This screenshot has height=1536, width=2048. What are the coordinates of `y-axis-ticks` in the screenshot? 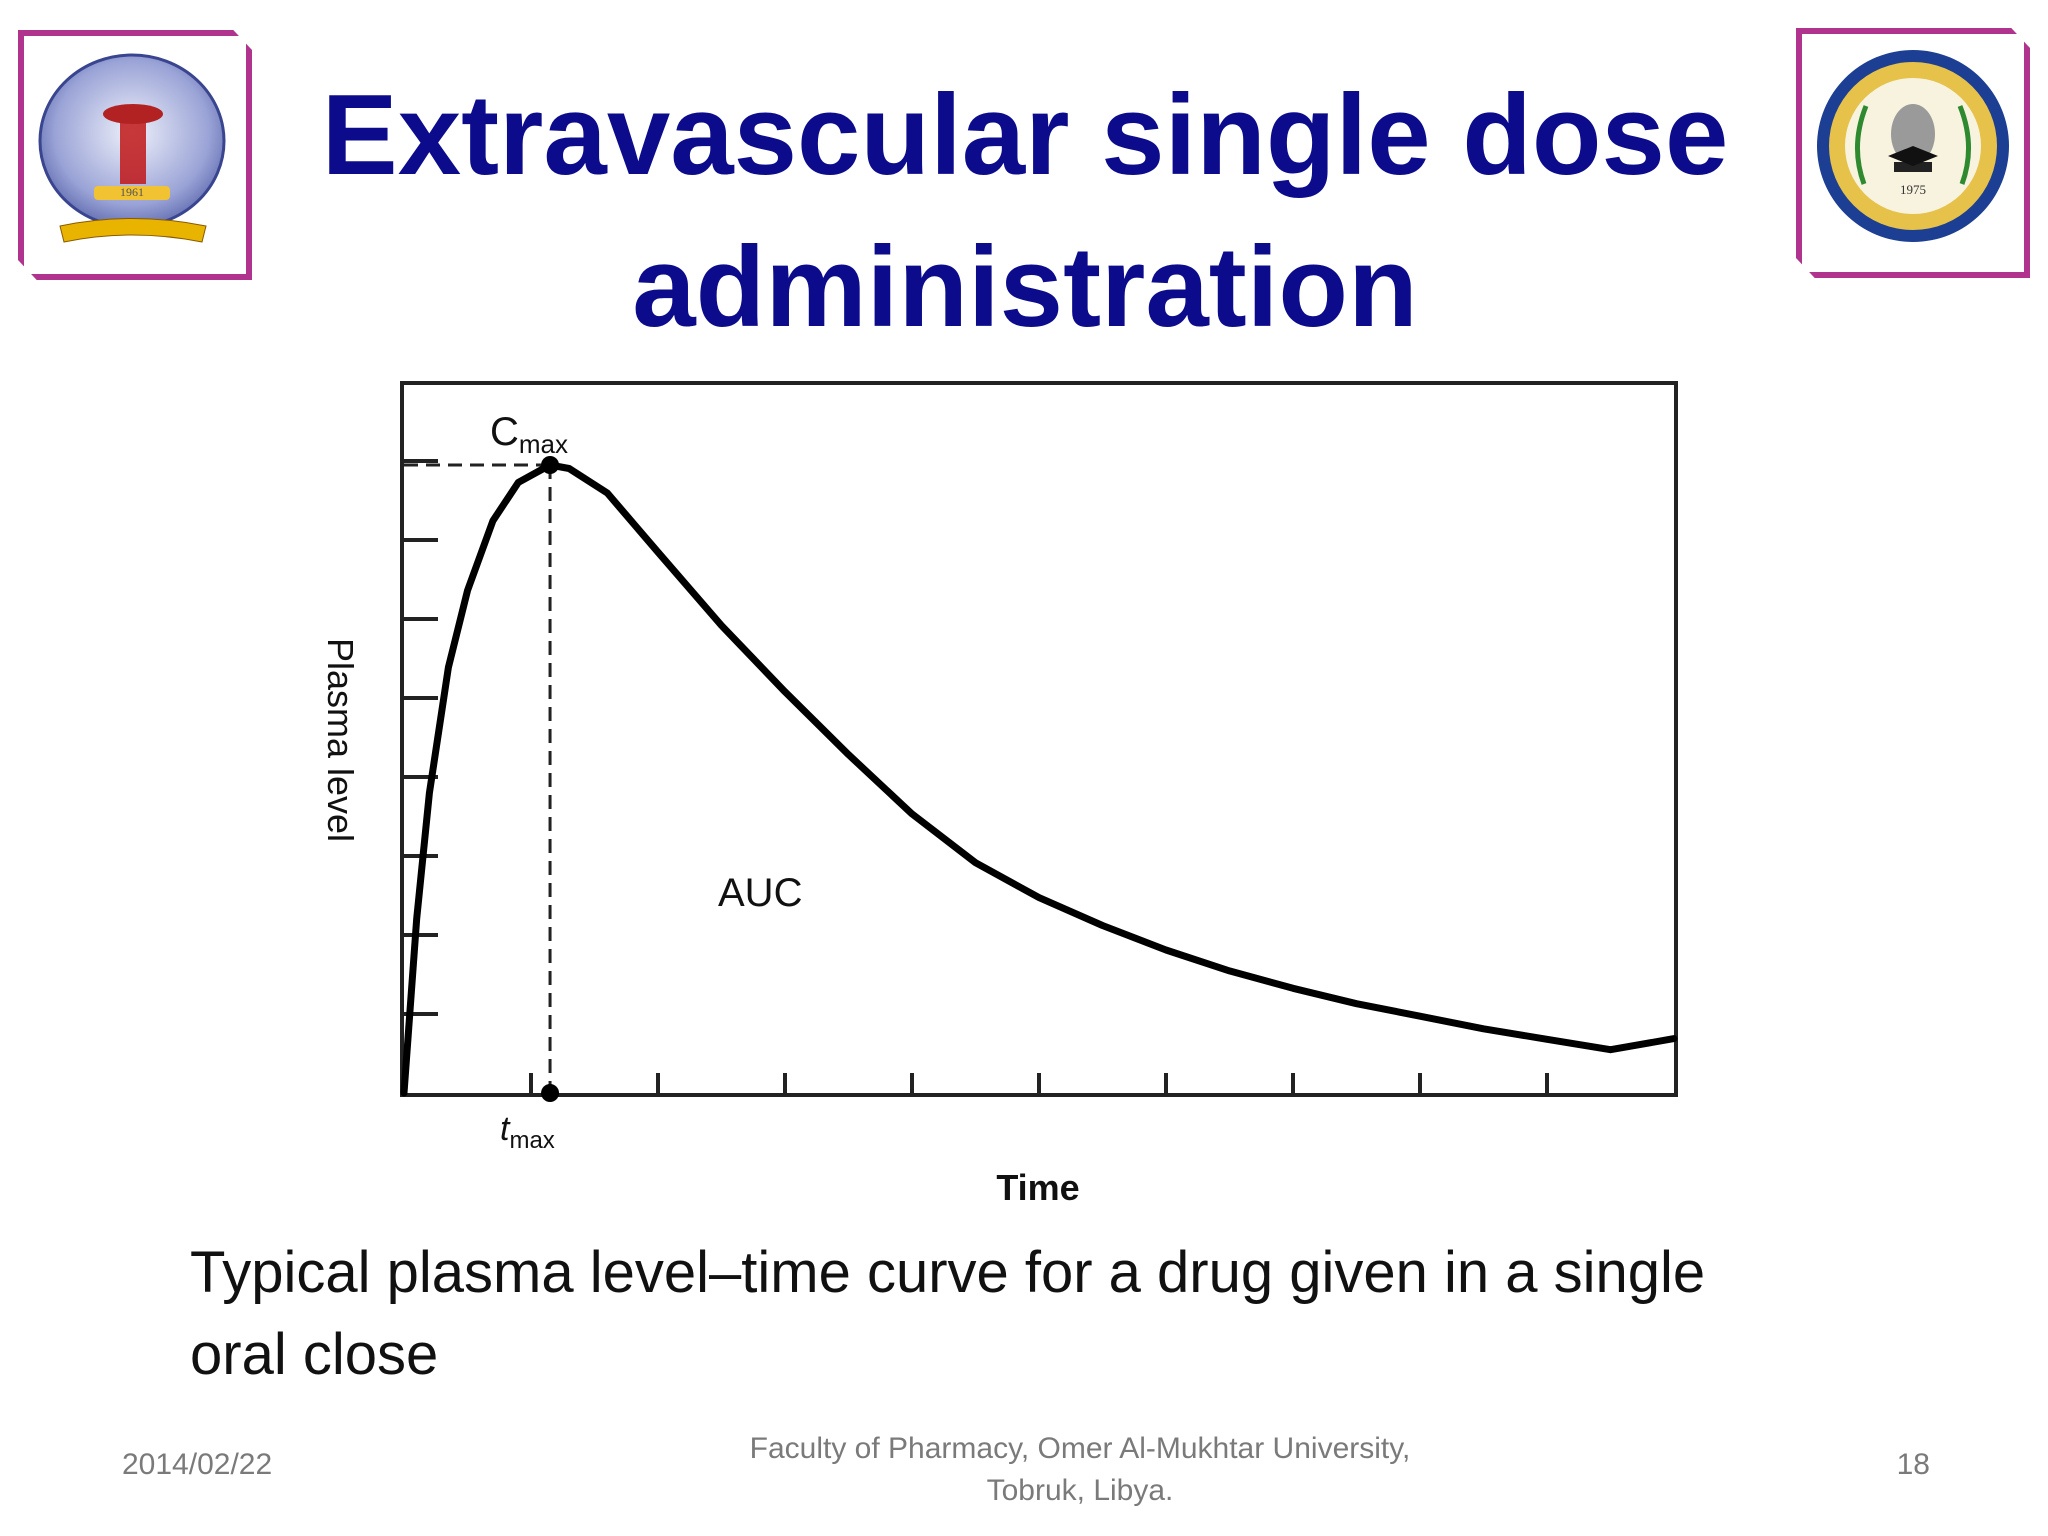 It's located at (421, 737).